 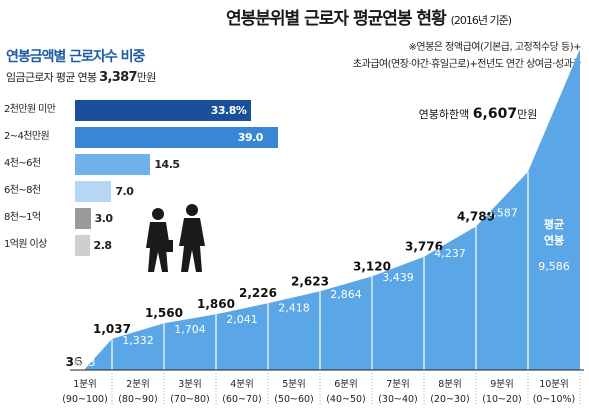 I want to click on bar-value-label: 14.5, so click(x=167, y=164).